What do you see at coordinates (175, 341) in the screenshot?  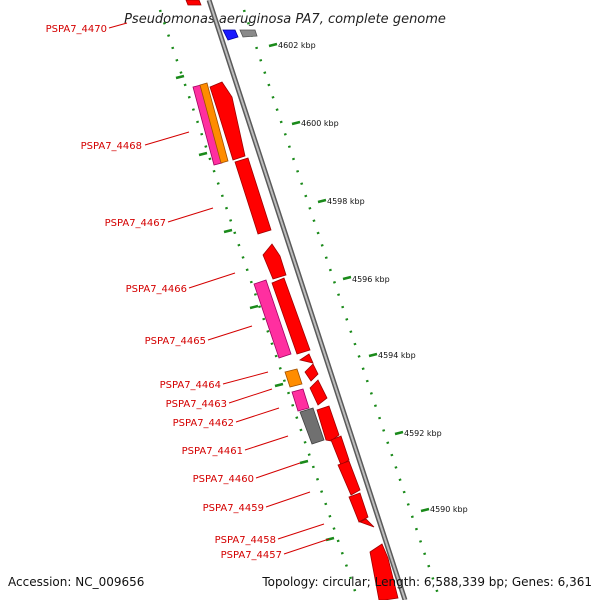 I see `gene-label: PSPA7_4465` at bounding box center [175, 341].